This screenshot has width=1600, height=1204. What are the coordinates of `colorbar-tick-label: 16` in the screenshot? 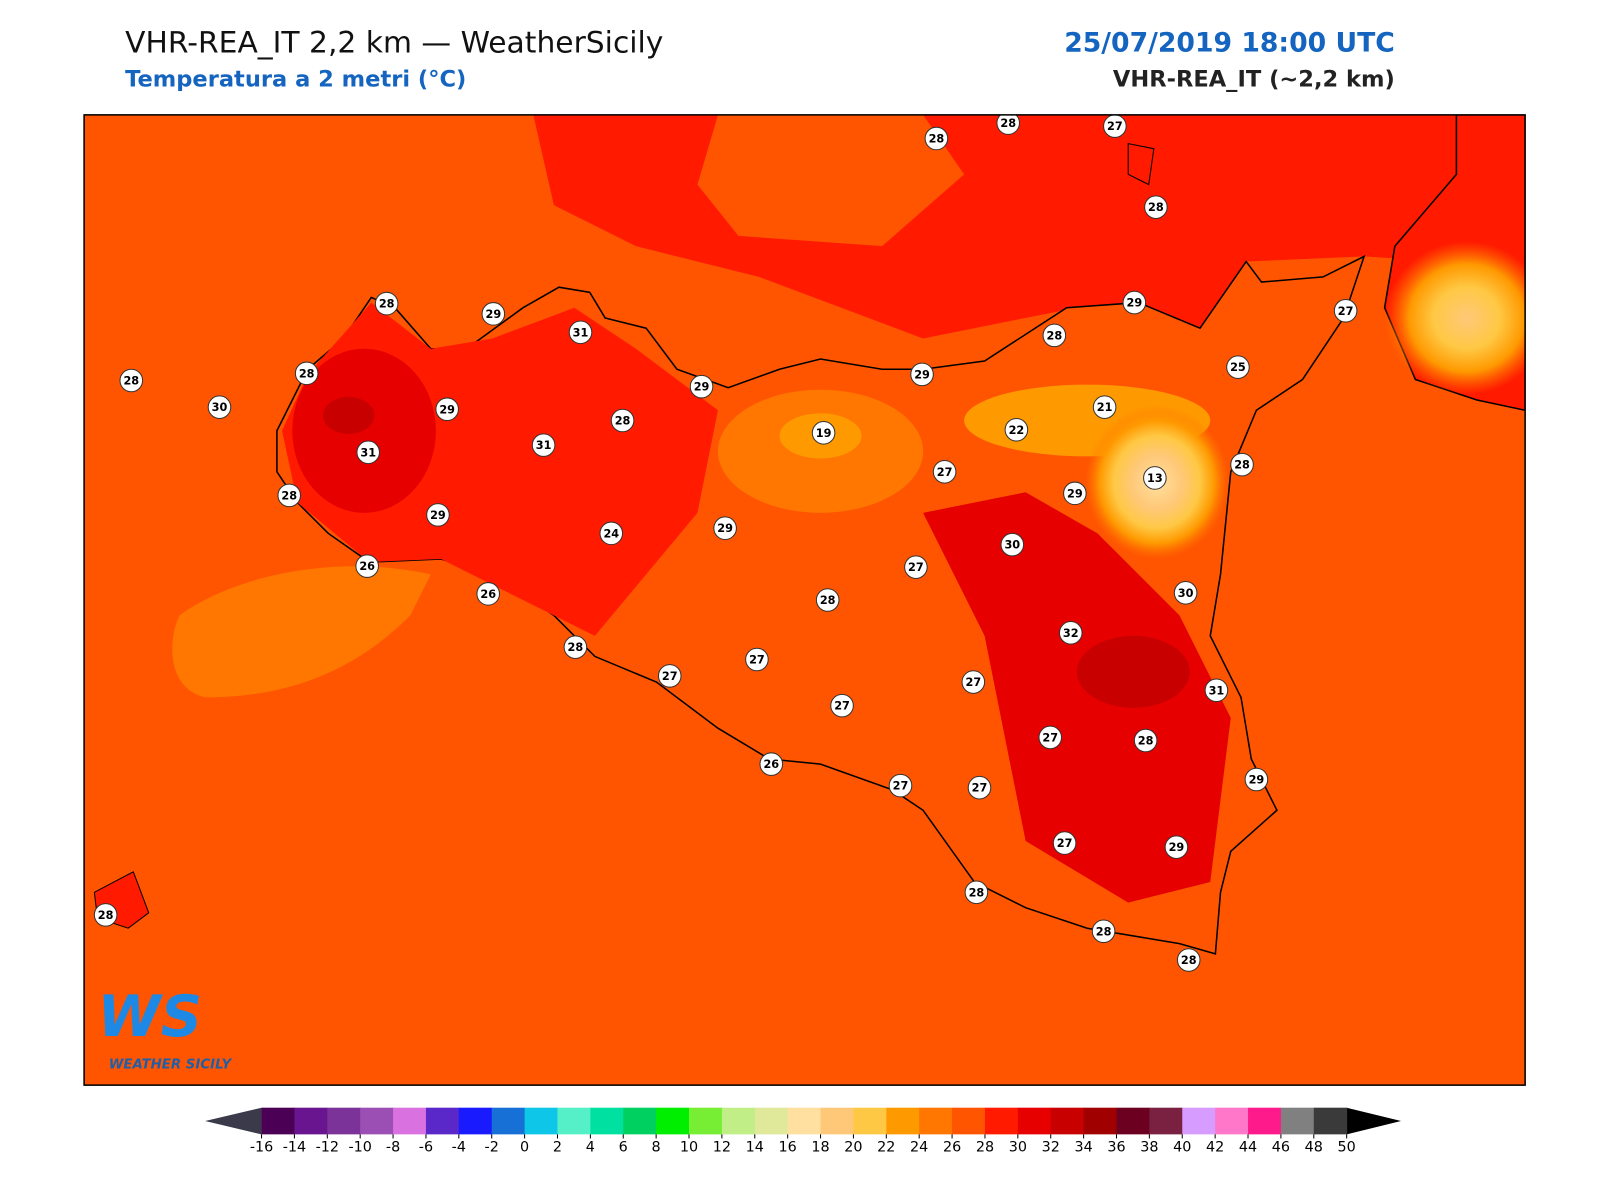 It's located at (788, 1148).